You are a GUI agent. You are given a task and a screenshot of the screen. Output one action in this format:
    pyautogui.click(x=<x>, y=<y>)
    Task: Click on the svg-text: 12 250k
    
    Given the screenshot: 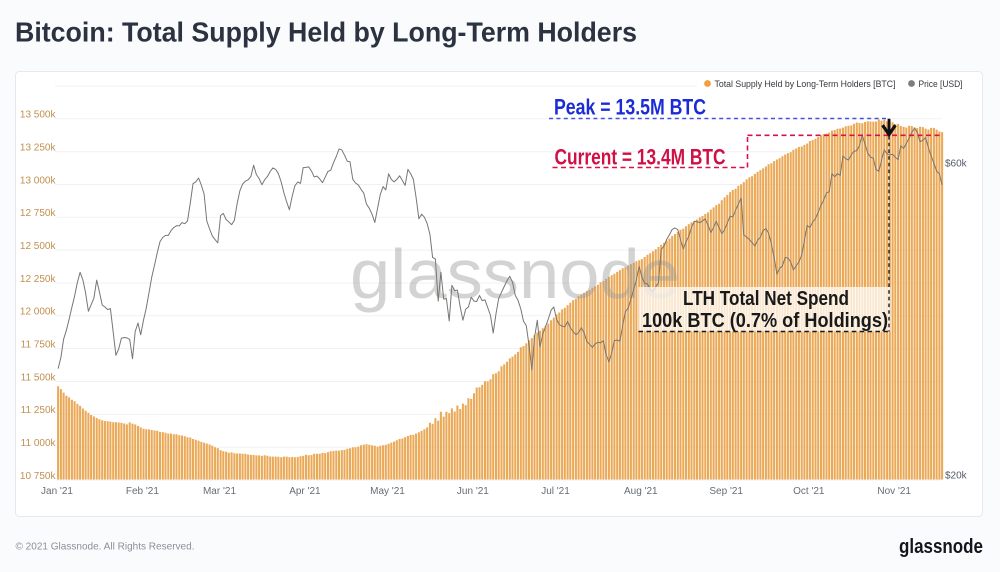 What is the action you would take?
    pyautogui.click(x=38, y=279)
    